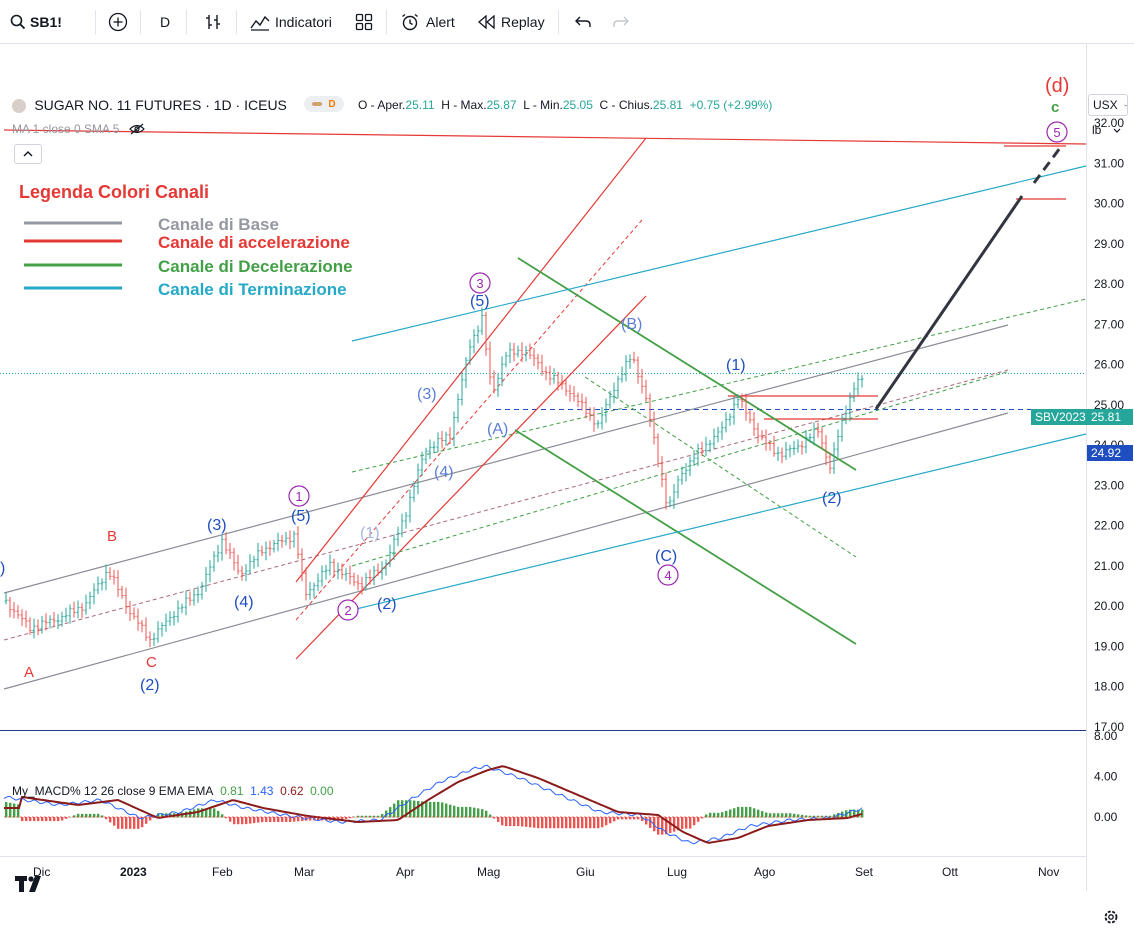 This screenshot has height=930, width=1134. What do you see at coordinates (260, 23) in the screenshot?
I see `indicators-icon` at bounding box center [260, 23].